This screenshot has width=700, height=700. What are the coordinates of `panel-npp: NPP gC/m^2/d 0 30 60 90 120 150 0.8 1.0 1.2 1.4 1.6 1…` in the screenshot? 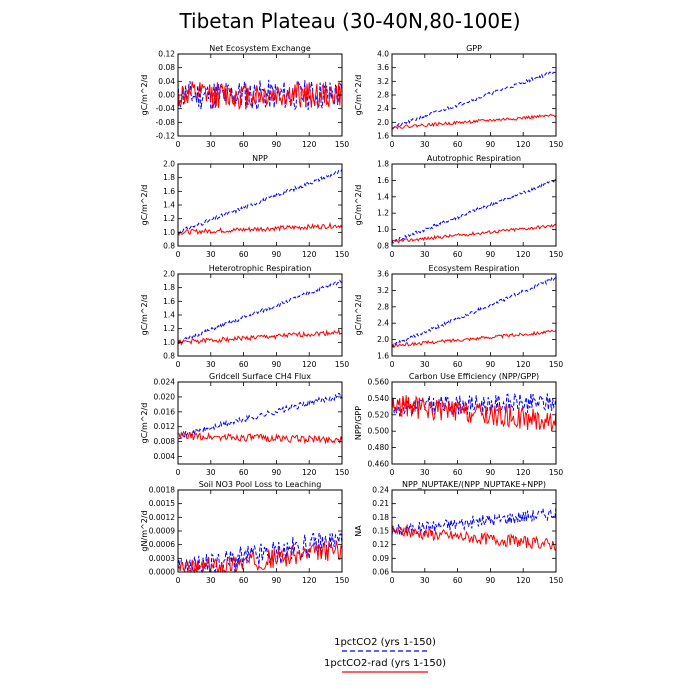 It's located at (244, 206).